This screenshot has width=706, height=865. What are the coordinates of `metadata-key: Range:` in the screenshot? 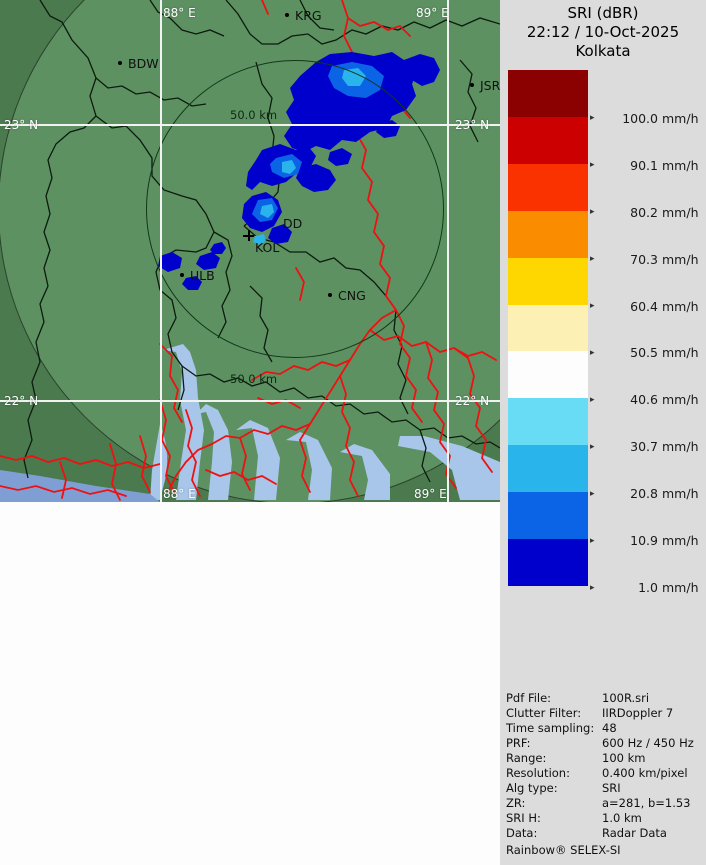 It's located at (526, 758).